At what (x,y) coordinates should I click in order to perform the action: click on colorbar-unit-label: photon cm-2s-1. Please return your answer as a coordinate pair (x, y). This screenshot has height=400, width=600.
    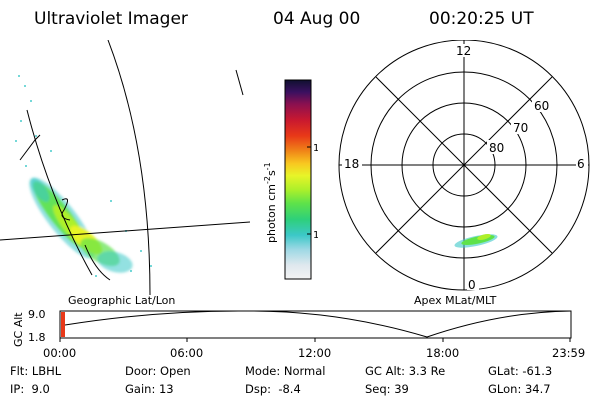
    Looking at the image, I should click on (270, 202).